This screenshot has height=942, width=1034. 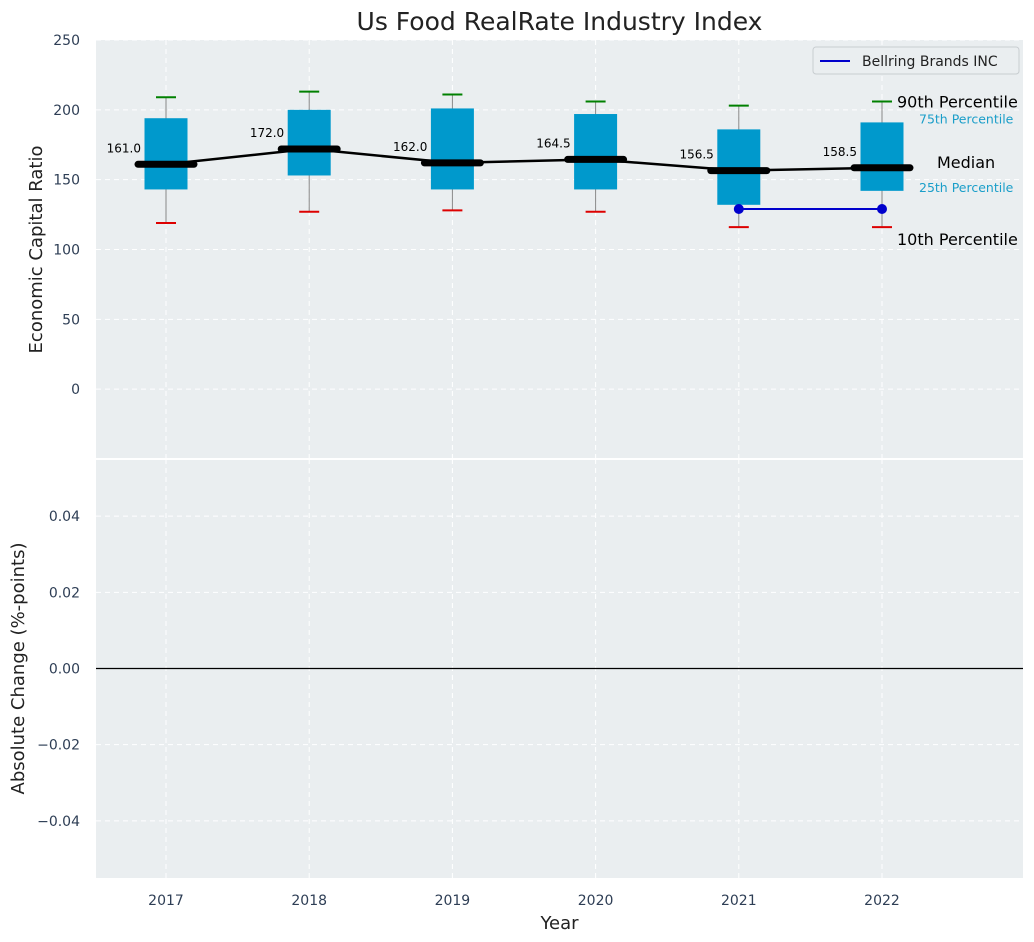 I want to click on top-y-tick-label: 150, so click(x=66, y=181).